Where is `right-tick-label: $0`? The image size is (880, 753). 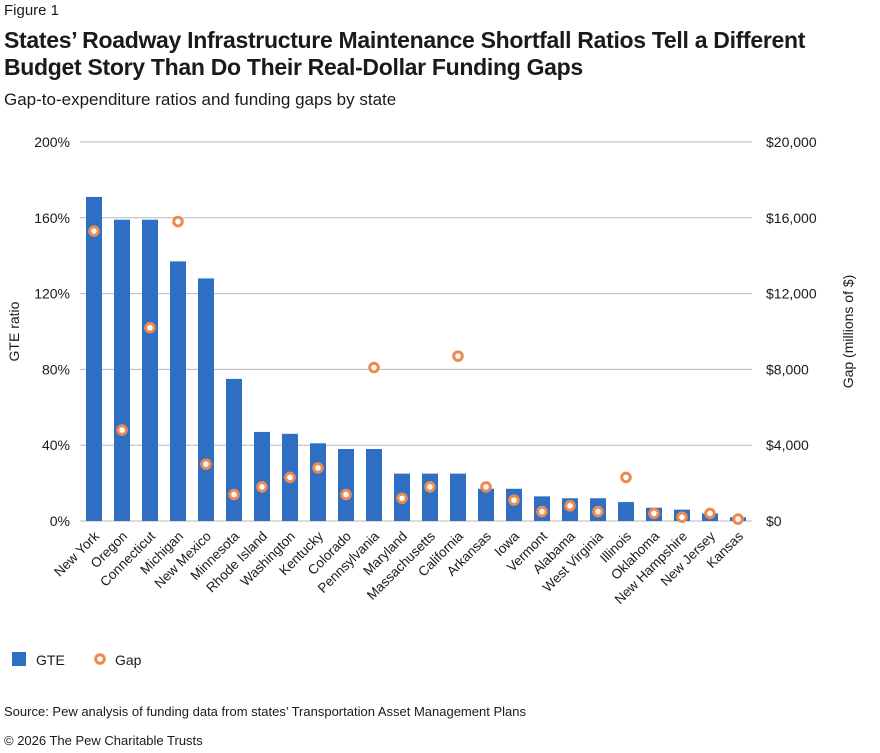
right-tick-label: $0 is located at coordinates (774, 521).